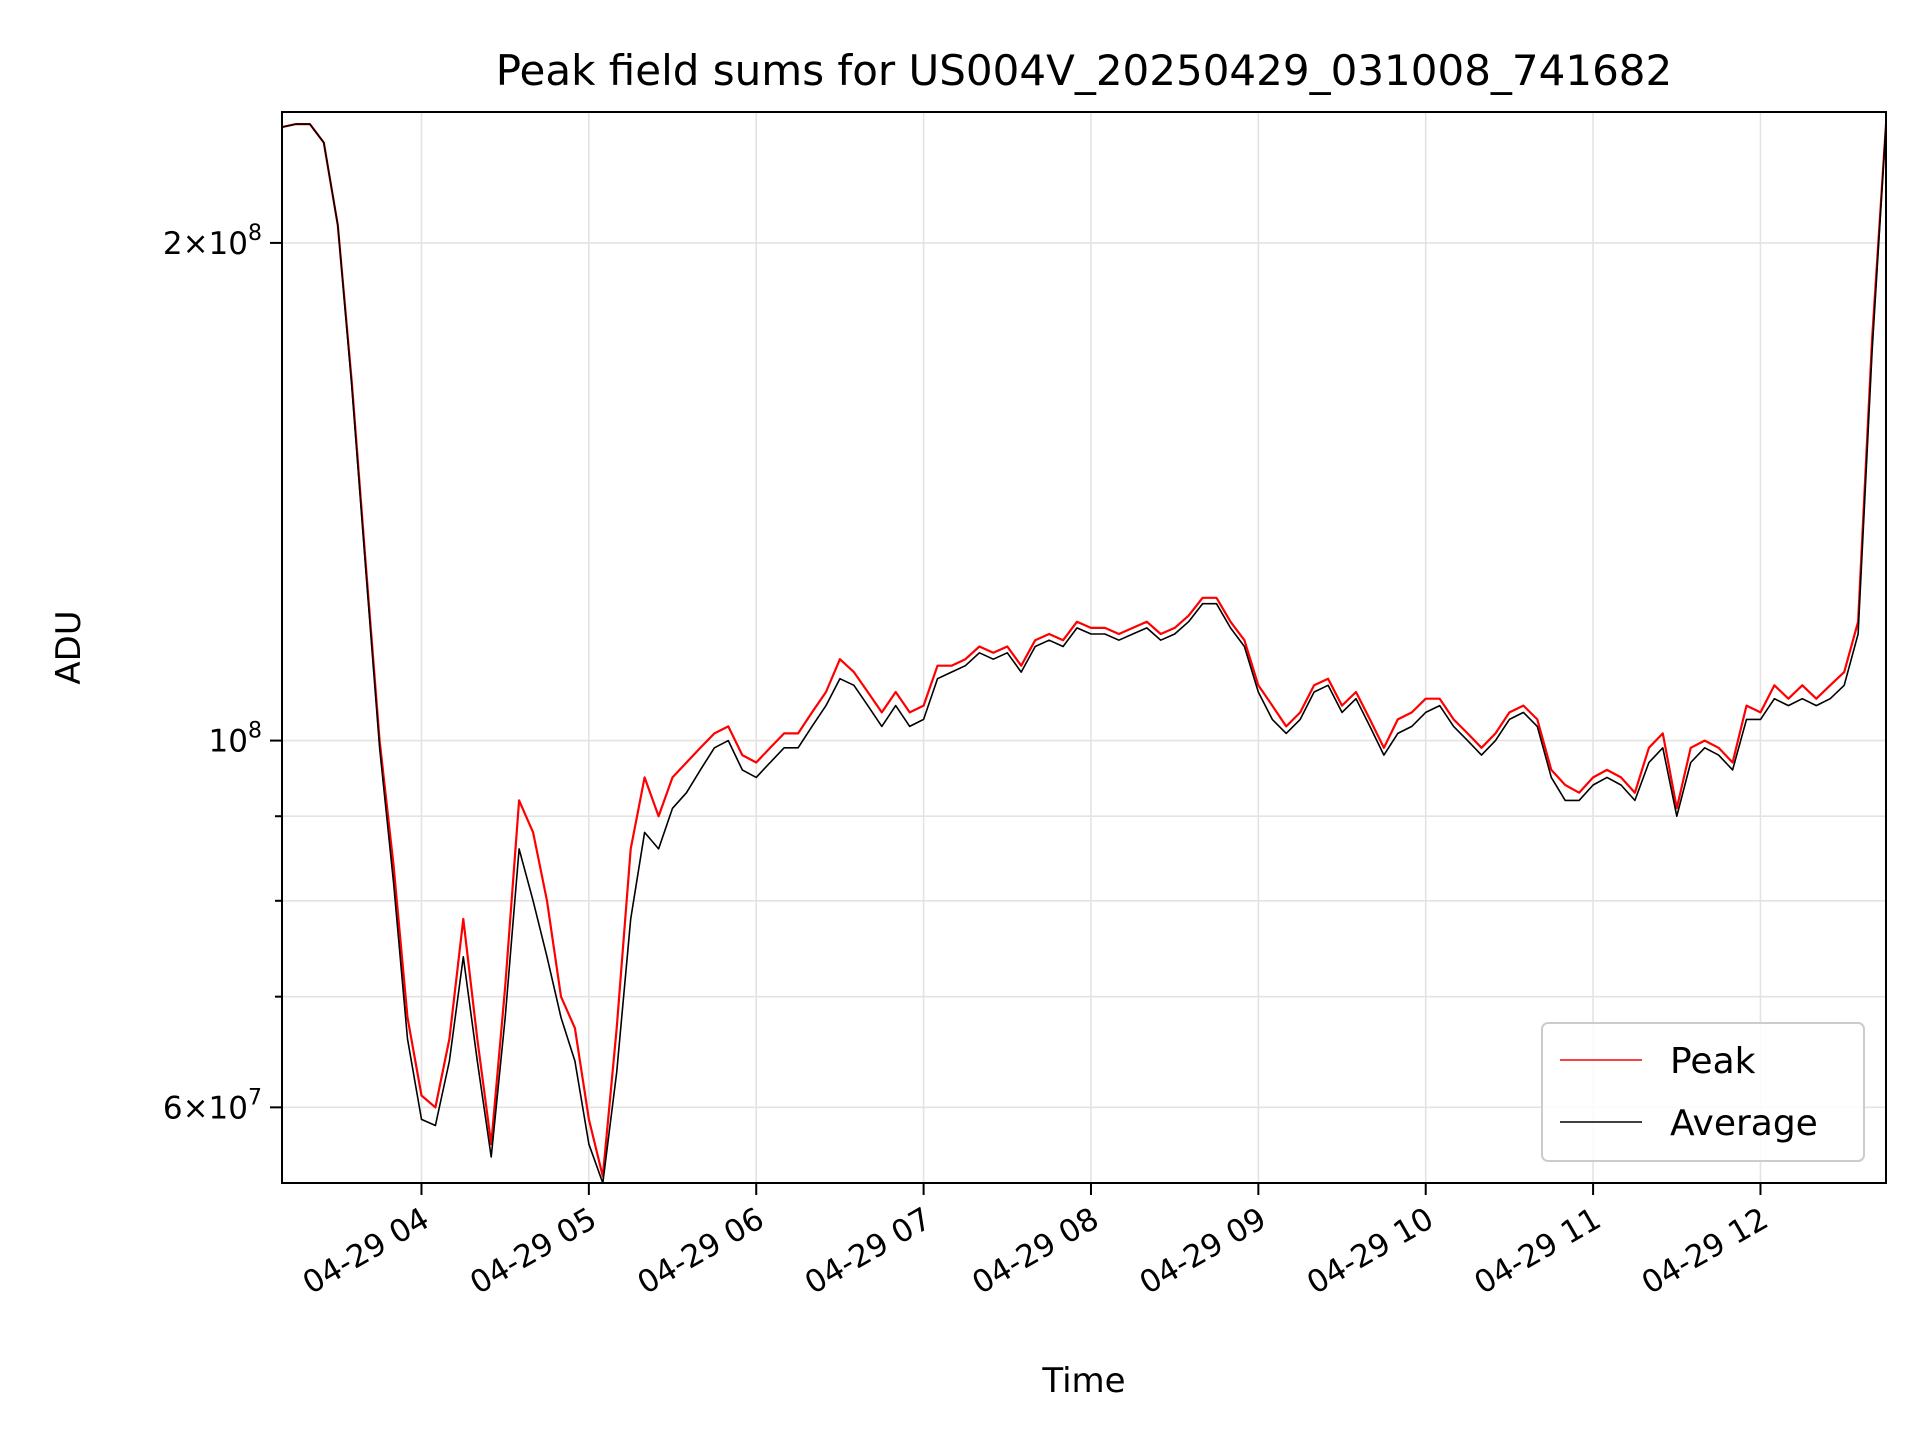 The image size is (1920, 1440). Describe the element at coordinates (173, 1108) in the screenshot. I see `y-tick-mantissa: 6` at that location.